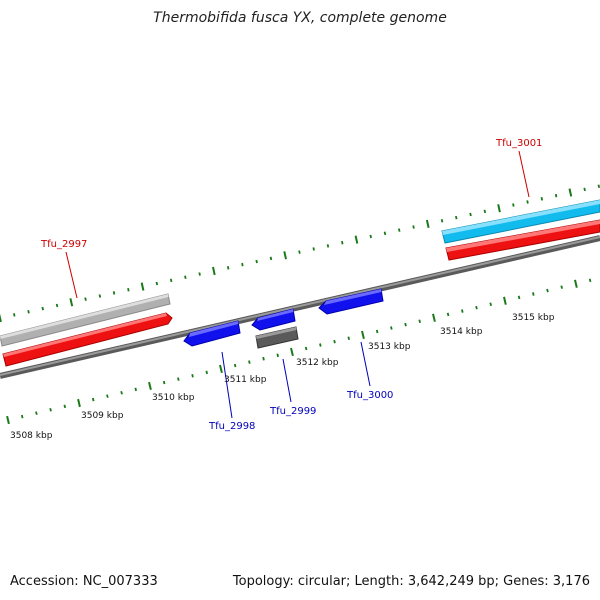  Describe the element at coordinates (300, 18) in the screenshot. I see `map-title: Thermobifida fusca YX, complete genome` at that location.